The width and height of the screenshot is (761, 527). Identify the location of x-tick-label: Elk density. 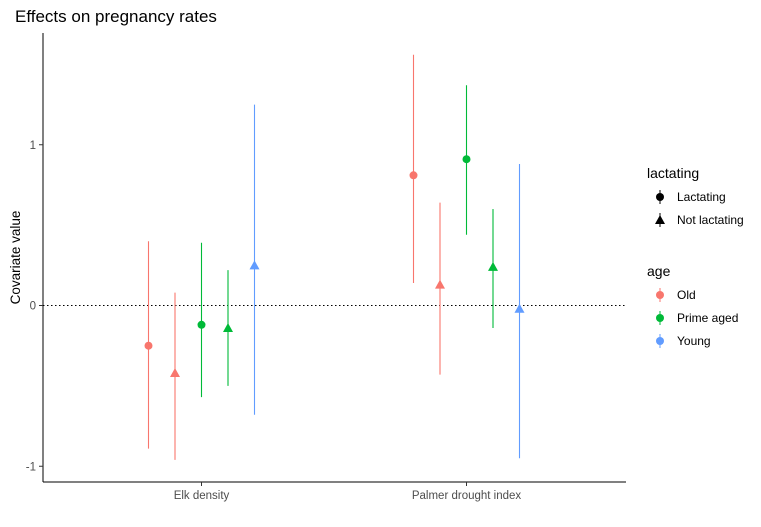
(202, 496).